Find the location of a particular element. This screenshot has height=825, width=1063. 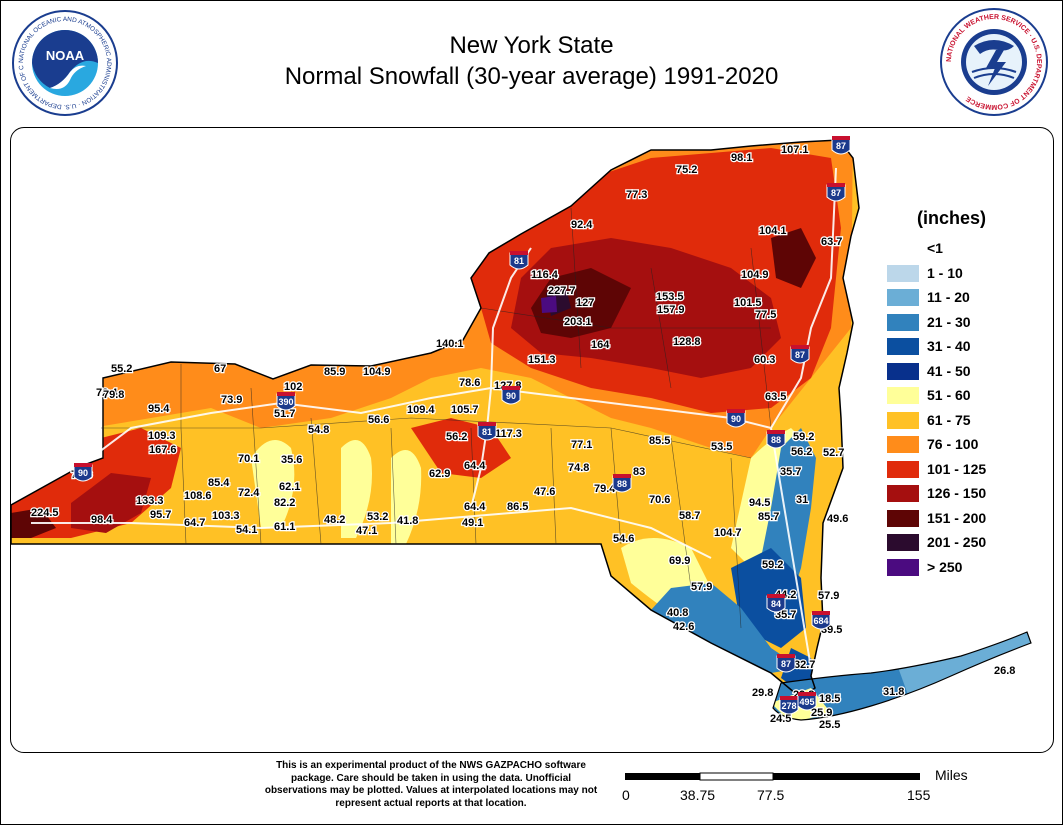

station-value: 35.6 is located at coordinates (291, 460).